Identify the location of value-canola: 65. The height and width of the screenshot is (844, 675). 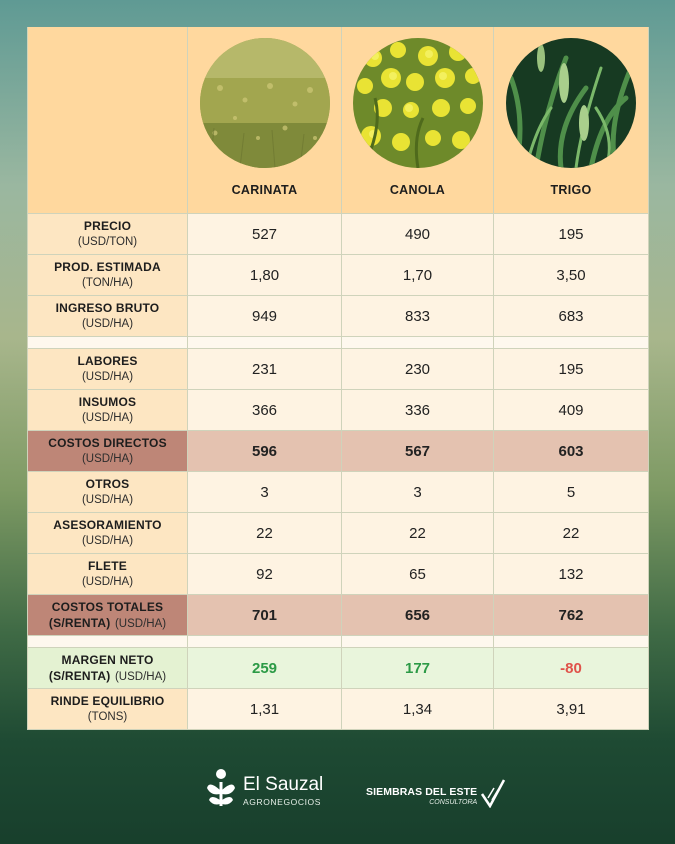
(418, 574).